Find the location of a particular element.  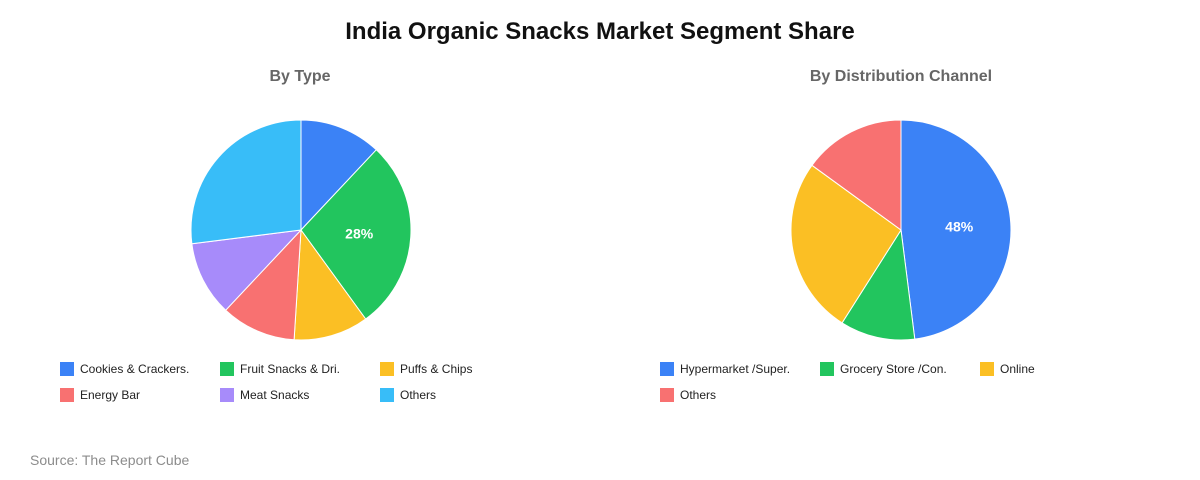

type-pie-chart: 28% is located at coordinates (301, 230).